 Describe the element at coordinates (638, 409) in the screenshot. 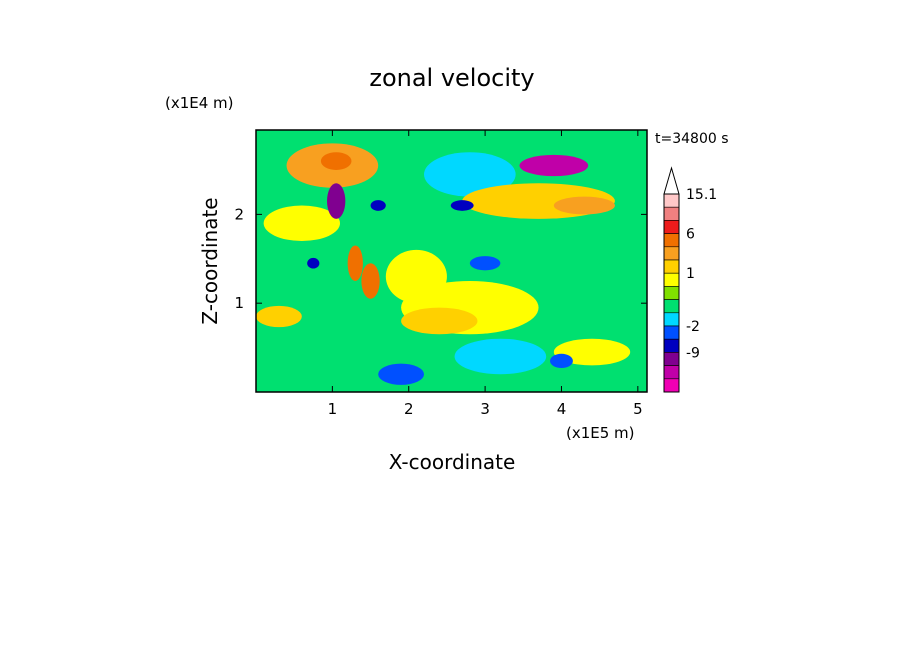

I see `x-tick-label: 5` at that location.